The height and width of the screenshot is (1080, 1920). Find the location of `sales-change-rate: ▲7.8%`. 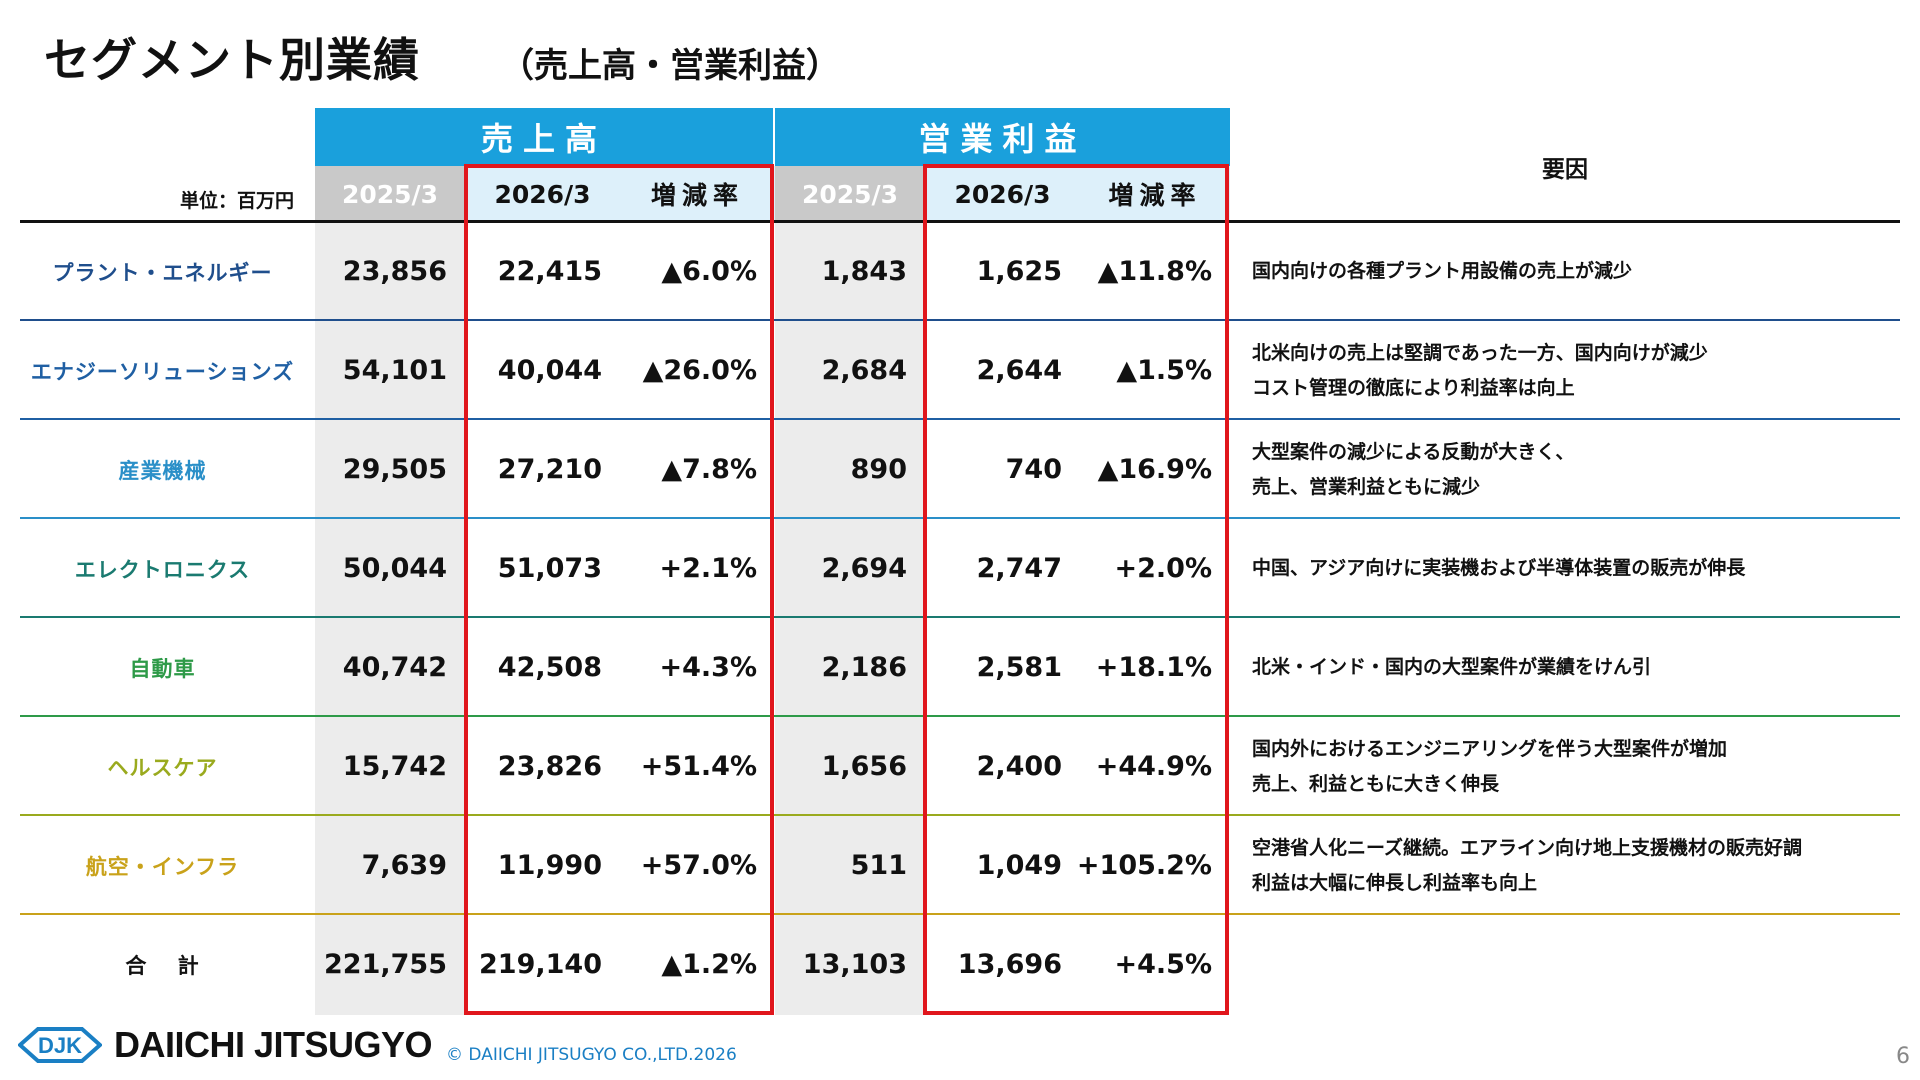

sales-change-rate: ▲7.8% is located at coordinates (709, 469).